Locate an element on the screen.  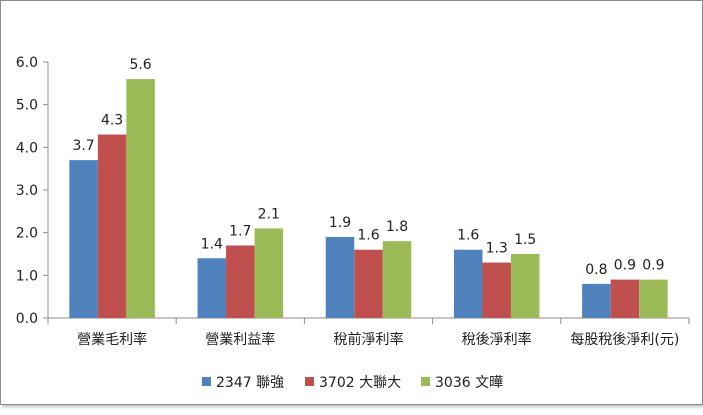
legend-label: 3702 大聯大 is located at coordinates (360, 383).